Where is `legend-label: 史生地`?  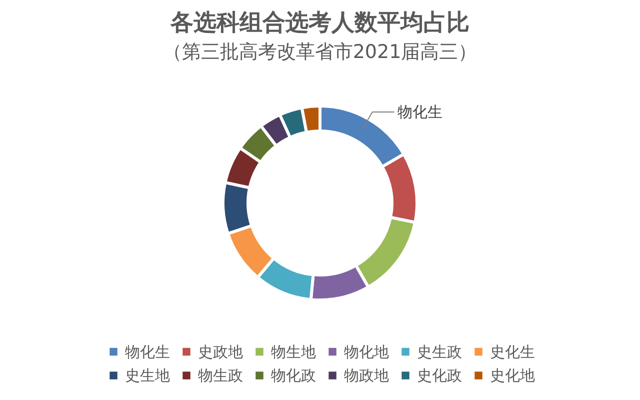 legend-label: 史生地 is located at coordinates (147, 375).